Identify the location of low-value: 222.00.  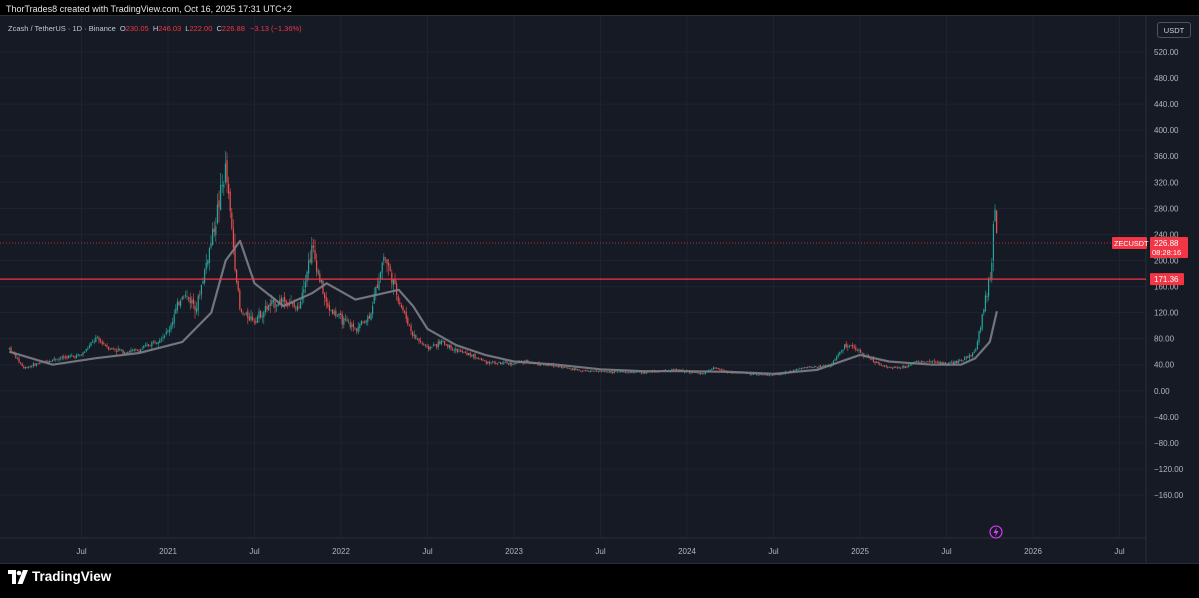
(201, 28).